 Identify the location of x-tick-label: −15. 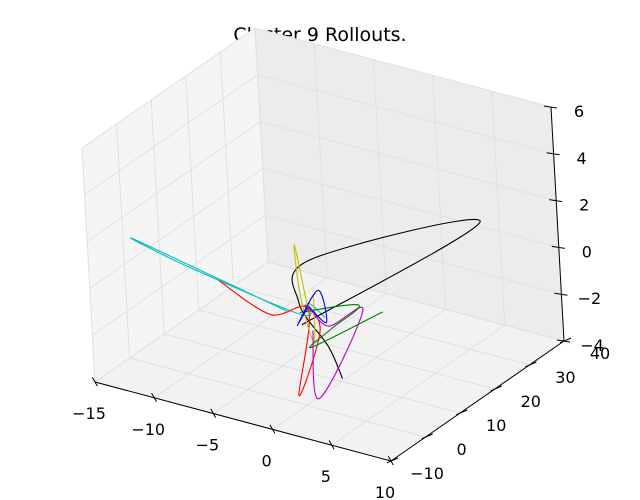
(89, 413).